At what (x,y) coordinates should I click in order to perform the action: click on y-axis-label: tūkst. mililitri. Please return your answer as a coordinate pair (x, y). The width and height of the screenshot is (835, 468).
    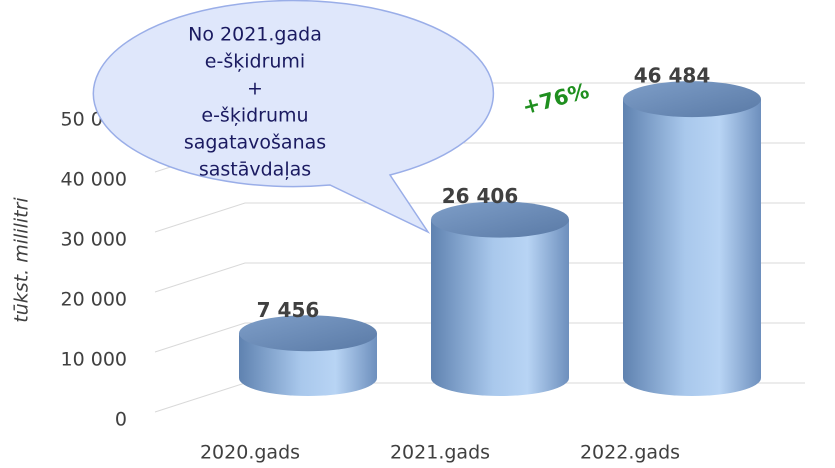
    Looking at the image, I should click on (22, 260).